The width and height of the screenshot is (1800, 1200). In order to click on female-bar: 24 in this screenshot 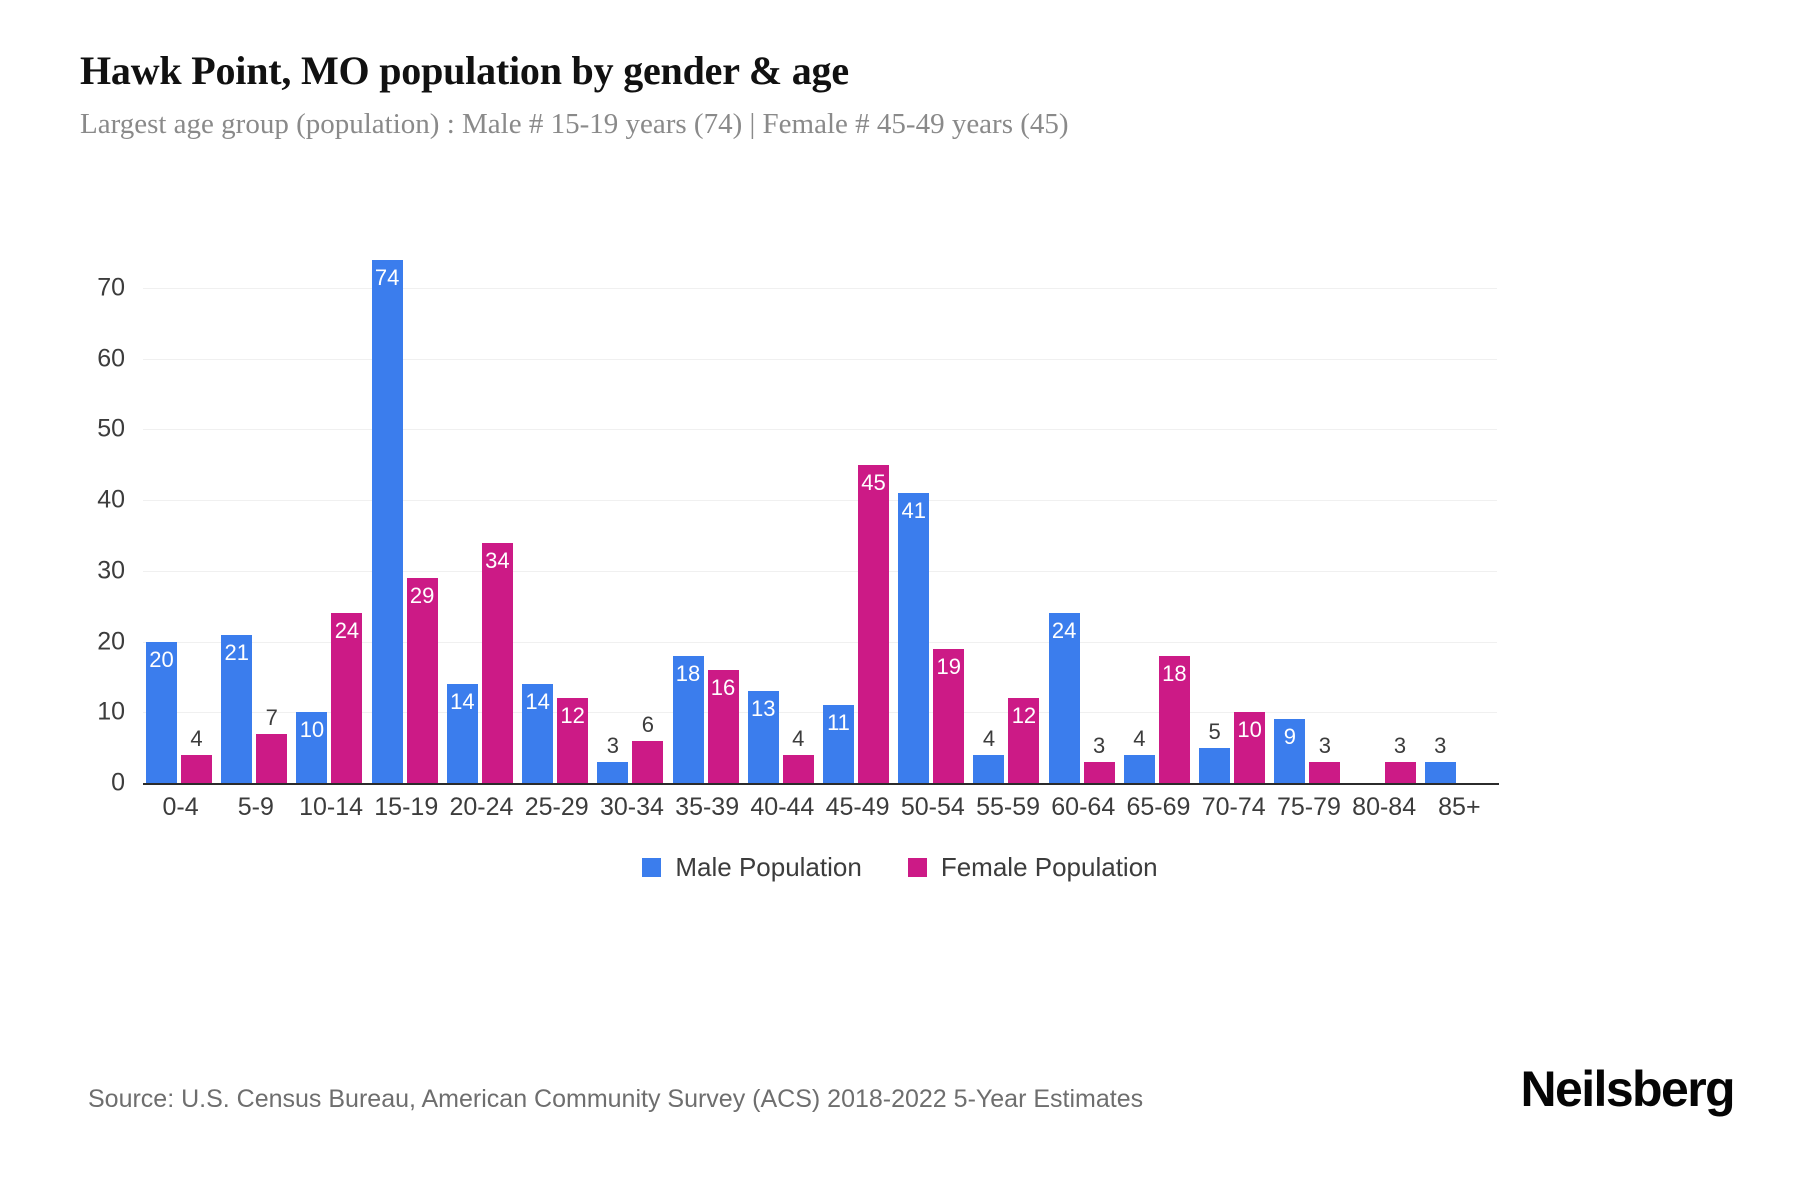, I will do `click(347, 698)`.